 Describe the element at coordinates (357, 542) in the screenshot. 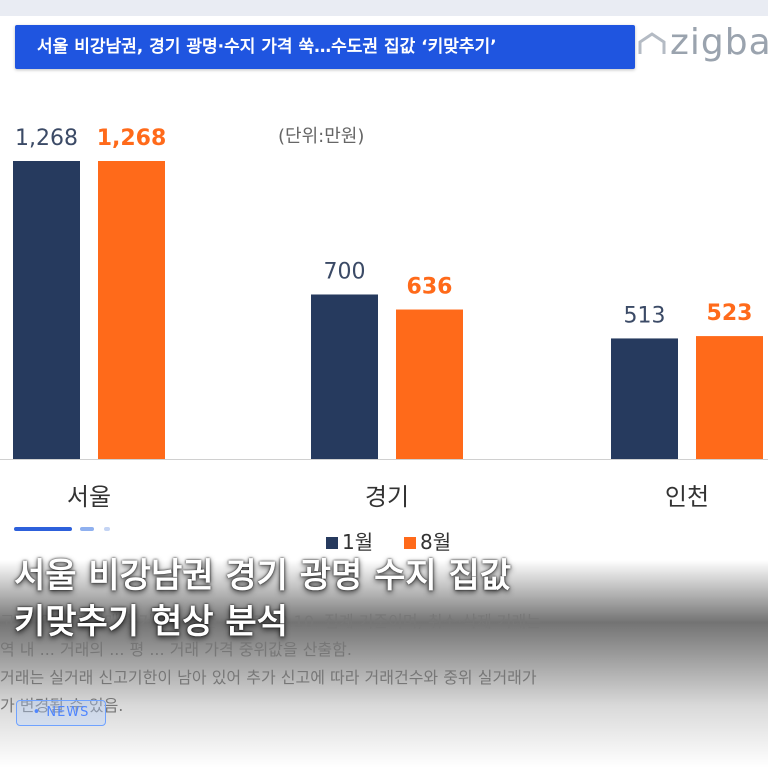

I see `legend-label: 1월` at that location.